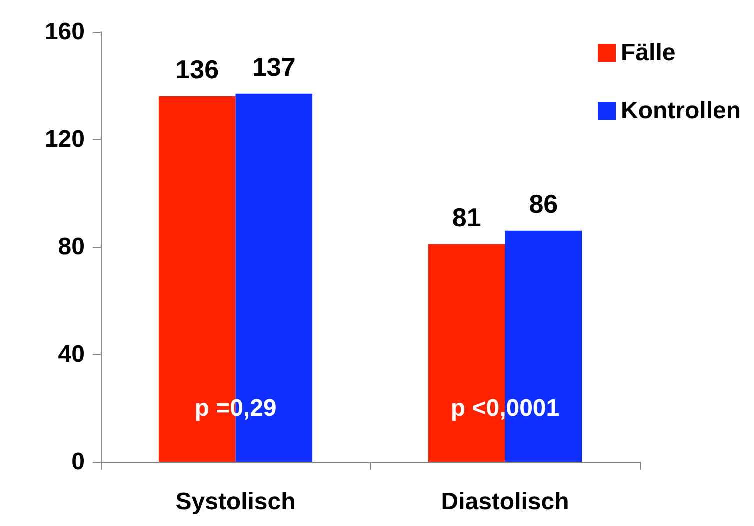  I want to click on y-tick-label: 80, so click(71, 247).